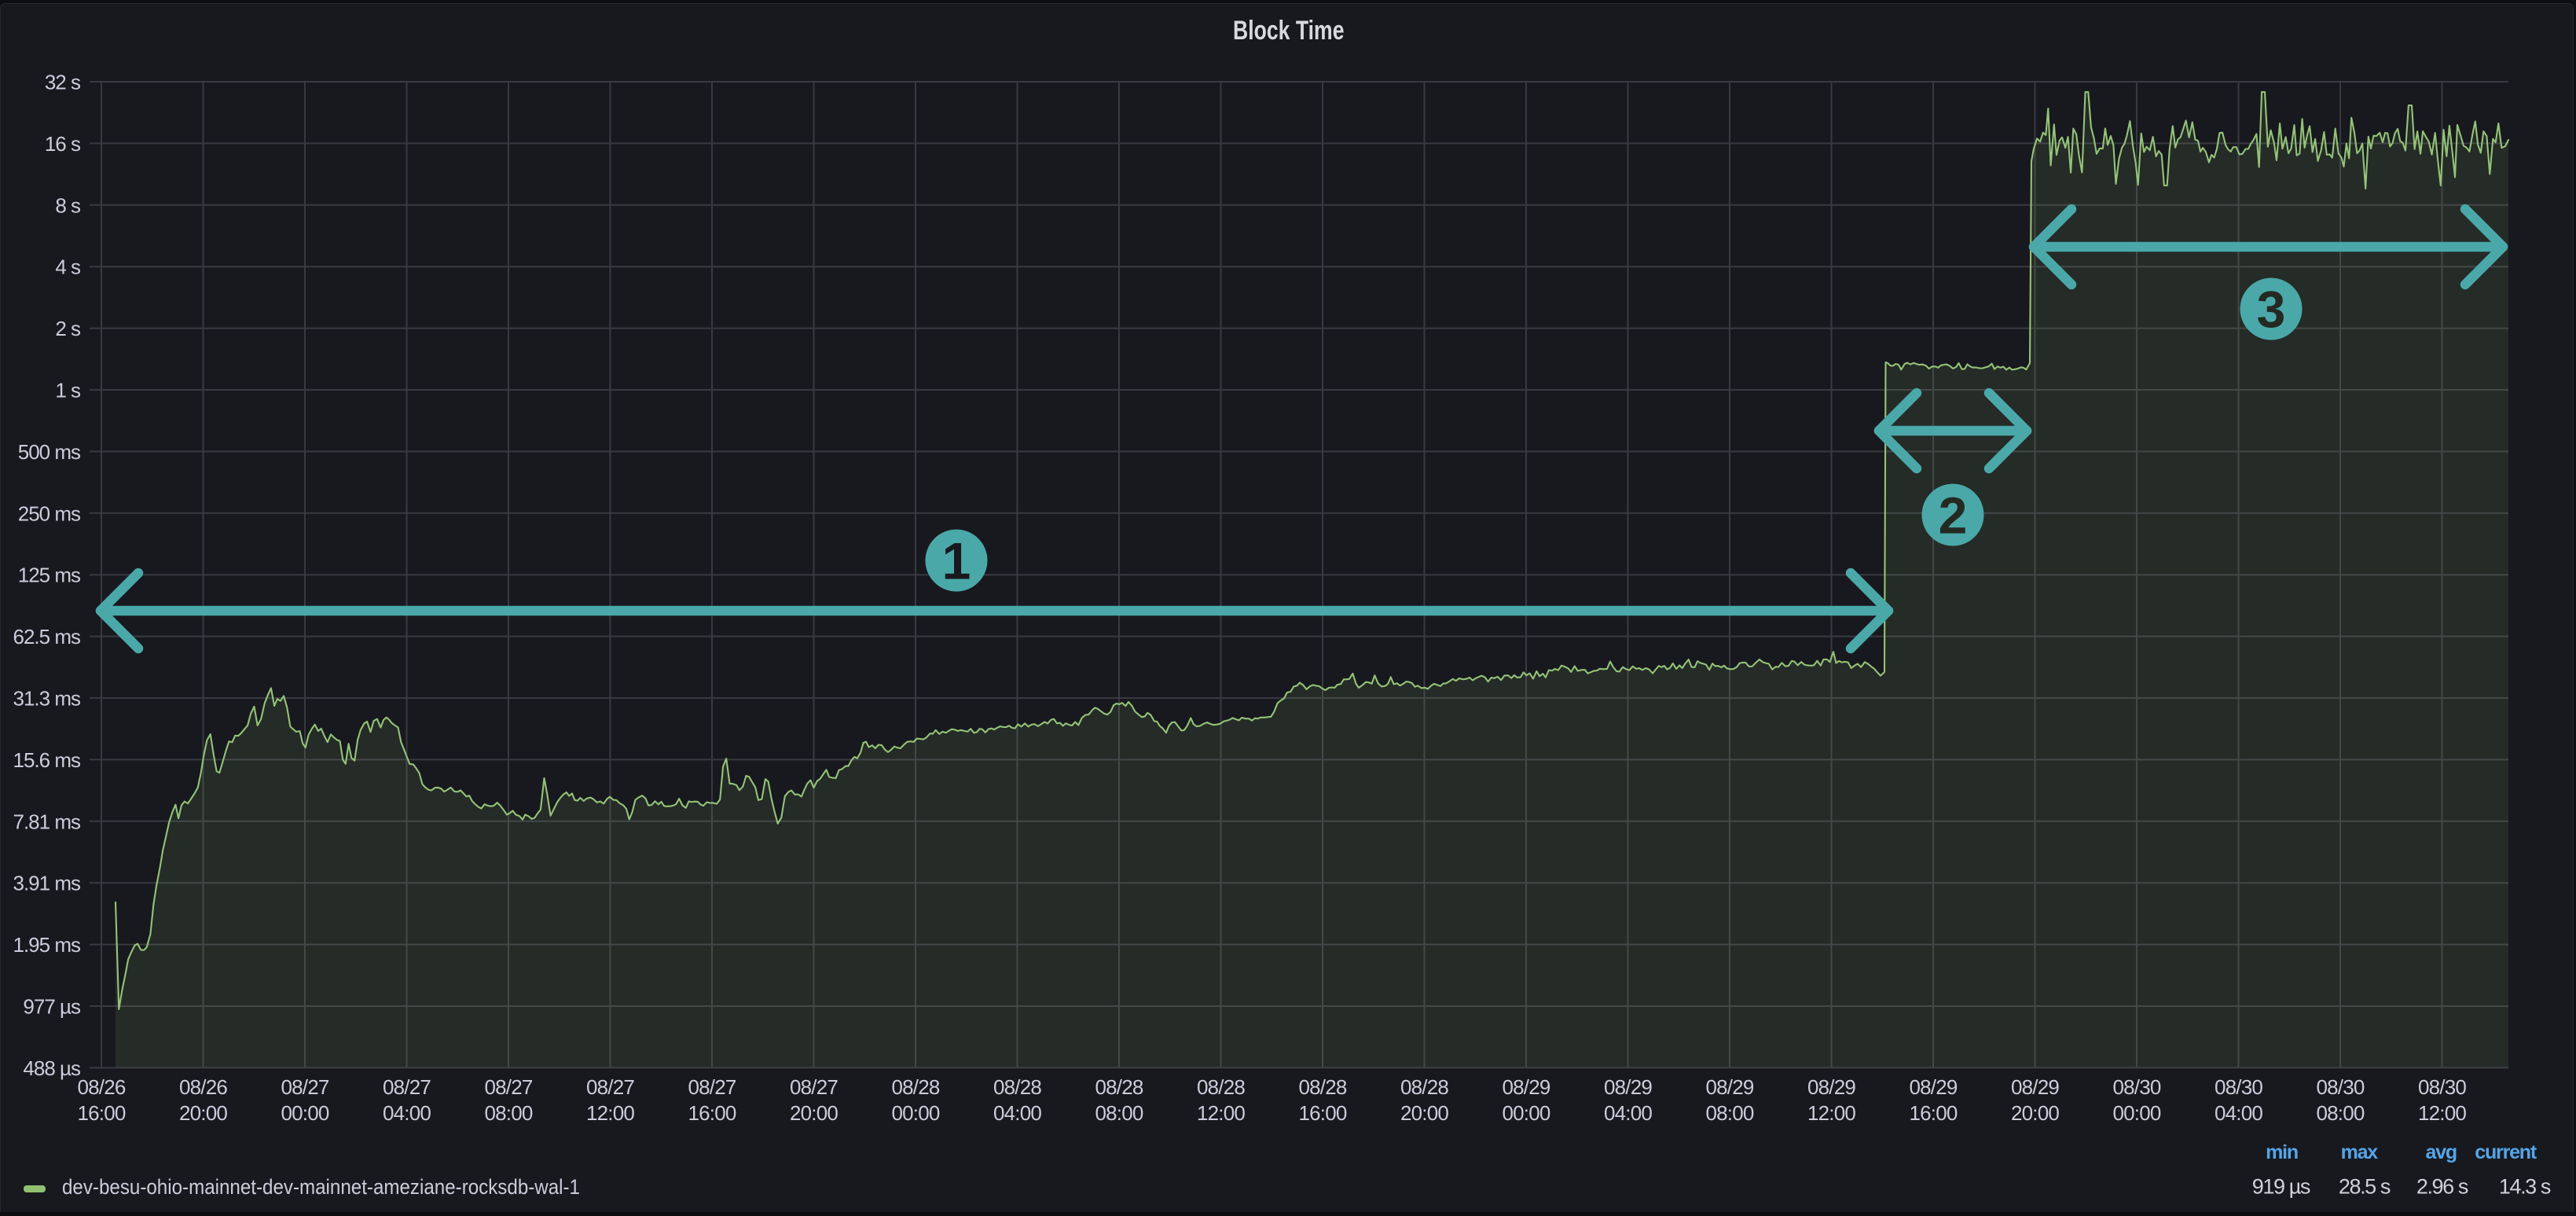 This screenshot has height=1216, width=2576. What do you see at coordinates (47, 636) in the screenshot?
I see `svg-text: 62.5 ms` at bounding box center [47, 636].